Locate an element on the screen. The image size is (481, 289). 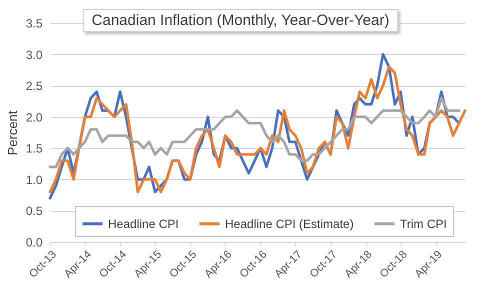
y-tick-label: 3.0 is located at coordinates (34, 55).